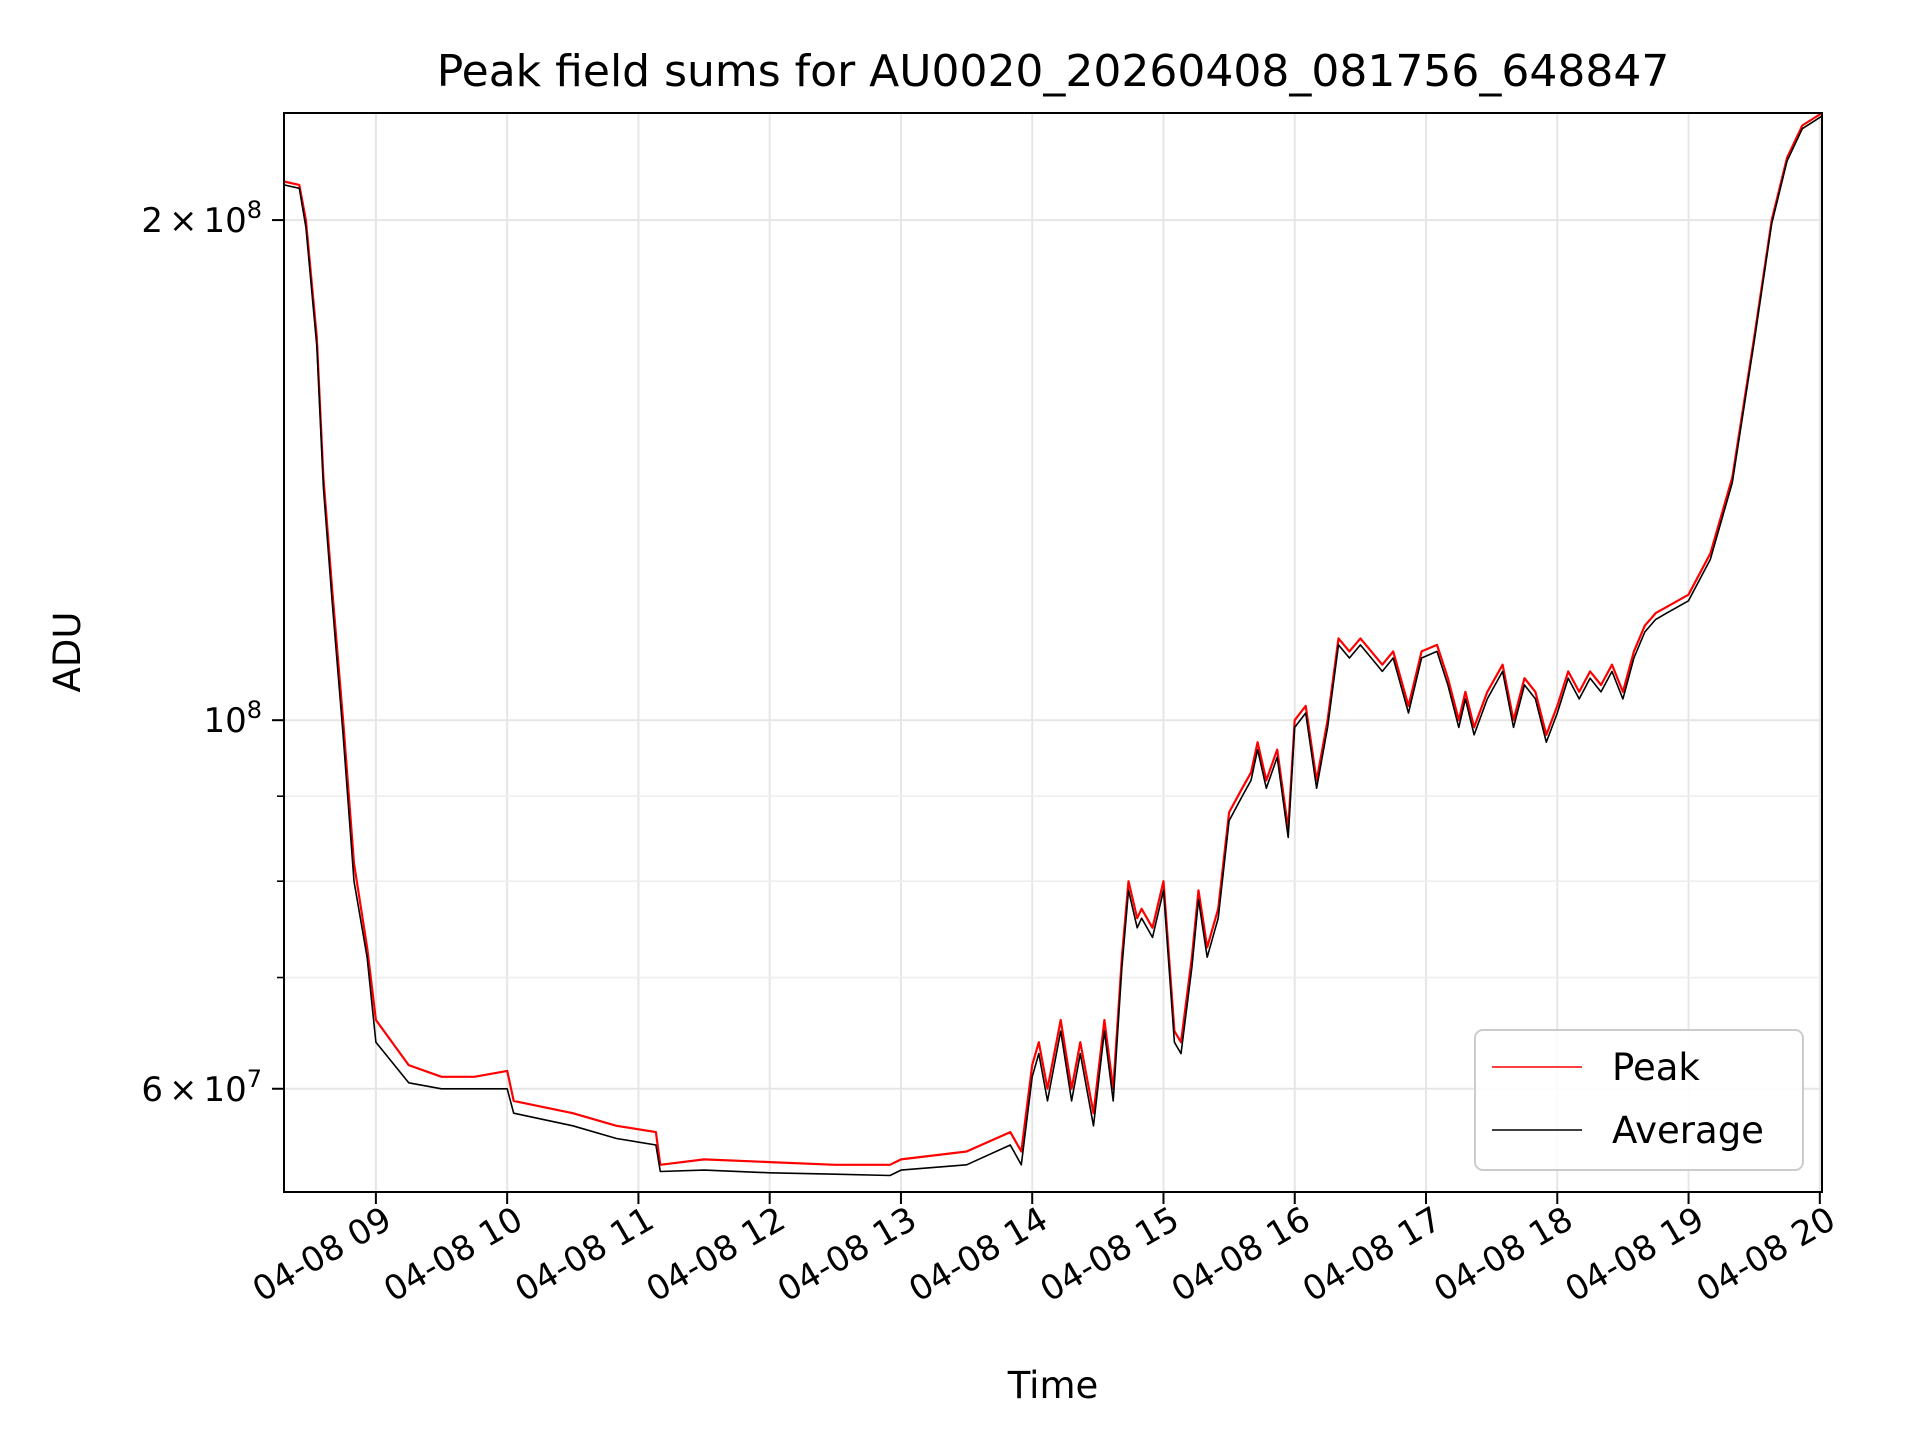  What do you see at coordinates (1656, 1067) in the screenshot?
I see `legend-label-peak: Peak` at bounding box center [1656, 1067].